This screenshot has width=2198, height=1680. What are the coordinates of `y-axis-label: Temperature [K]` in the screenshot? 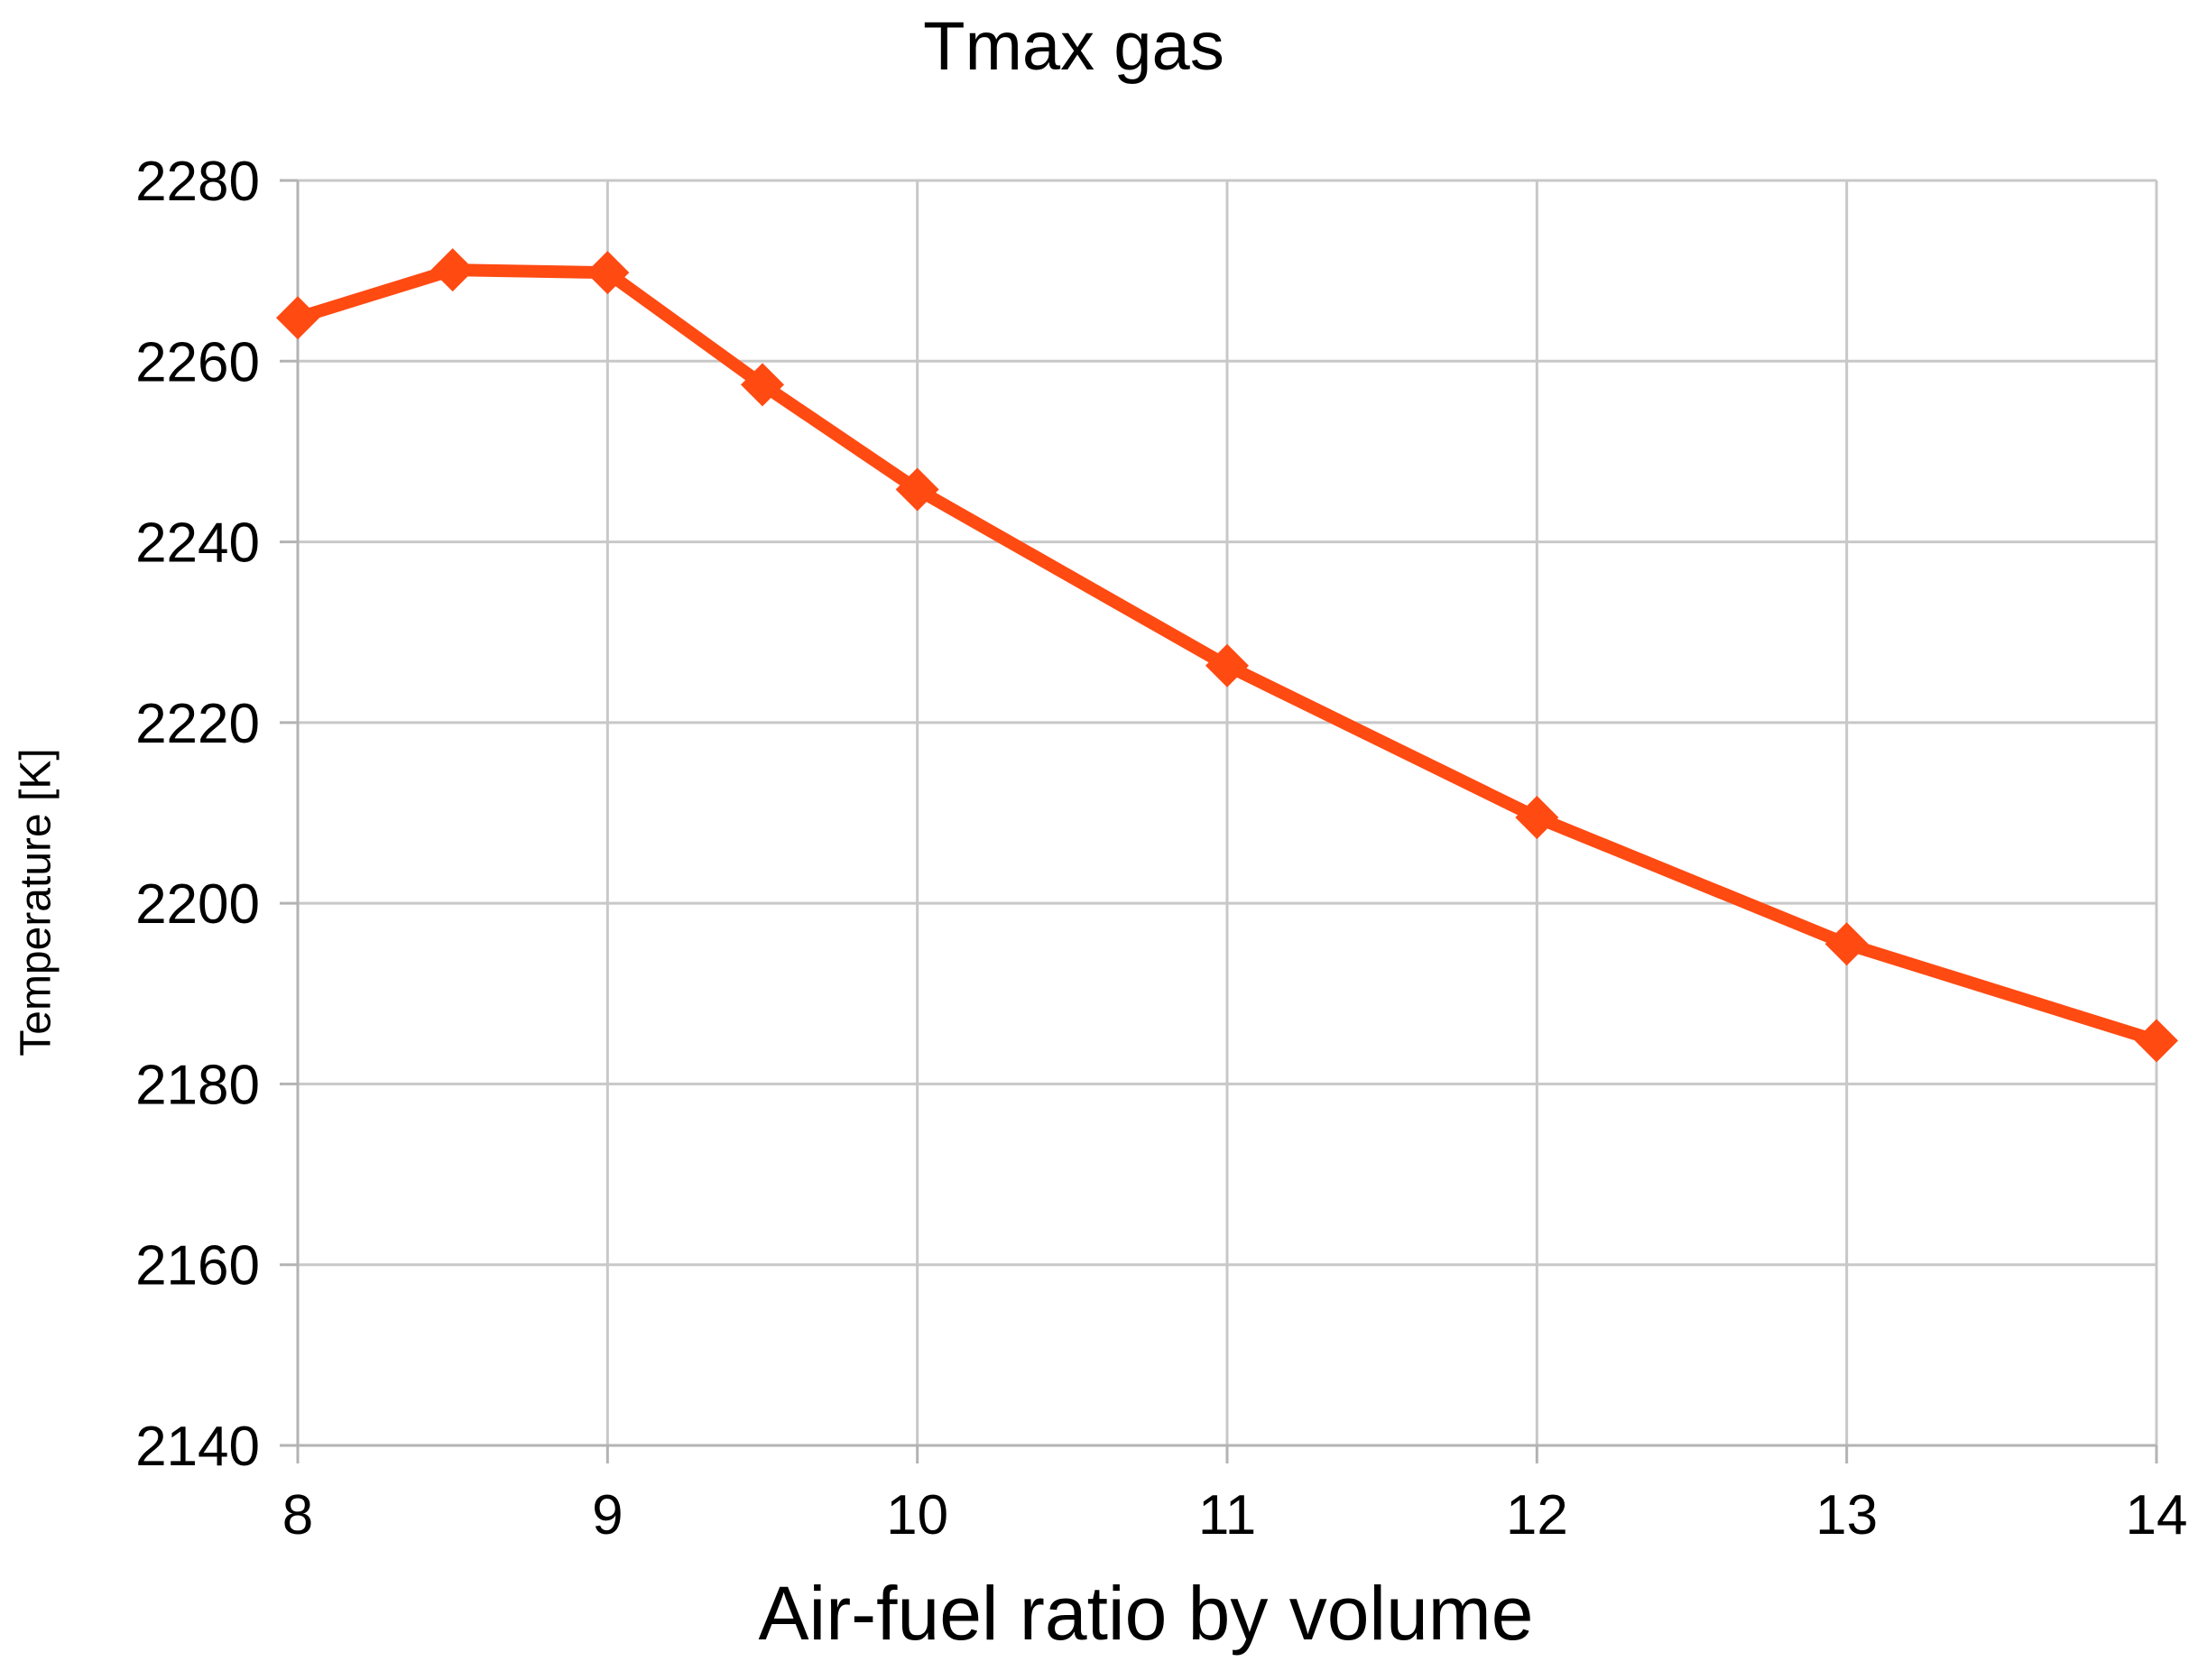 It's located at (36, 902).